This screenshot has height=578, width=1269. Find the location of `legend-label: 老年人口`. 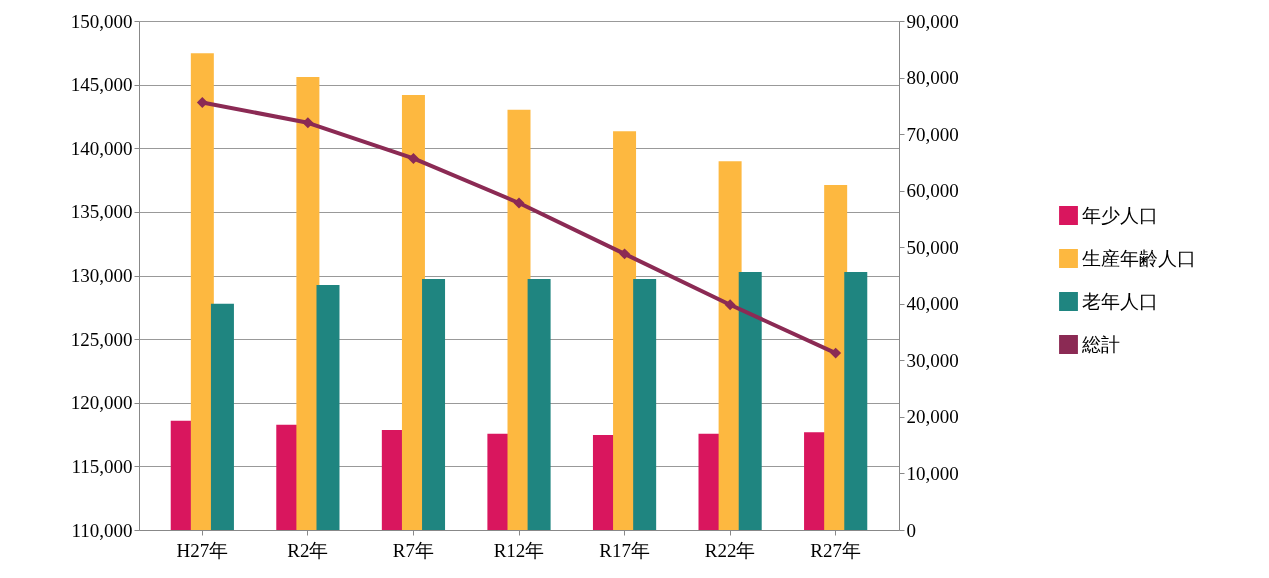

legend-label: 老年人口 is located at coordinates (1120, 301).